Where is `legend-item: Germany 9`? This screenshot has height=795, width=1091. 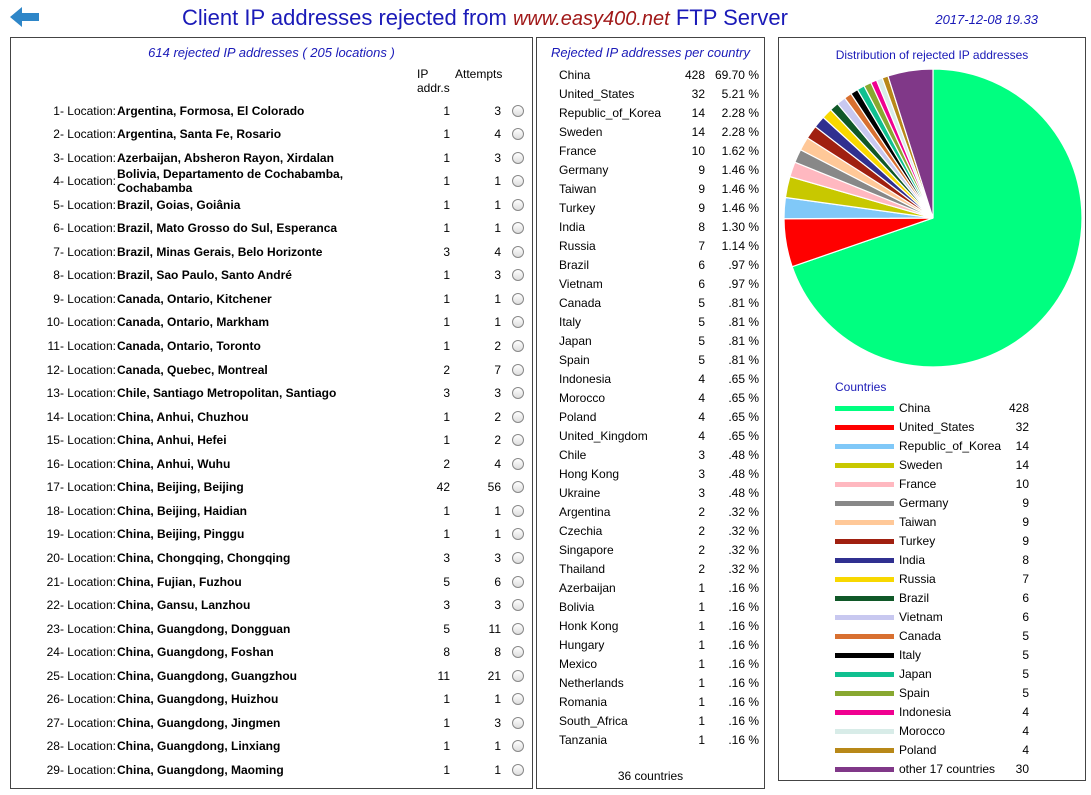
legend-item: Germany 9 is located at coordinates (932, 503).